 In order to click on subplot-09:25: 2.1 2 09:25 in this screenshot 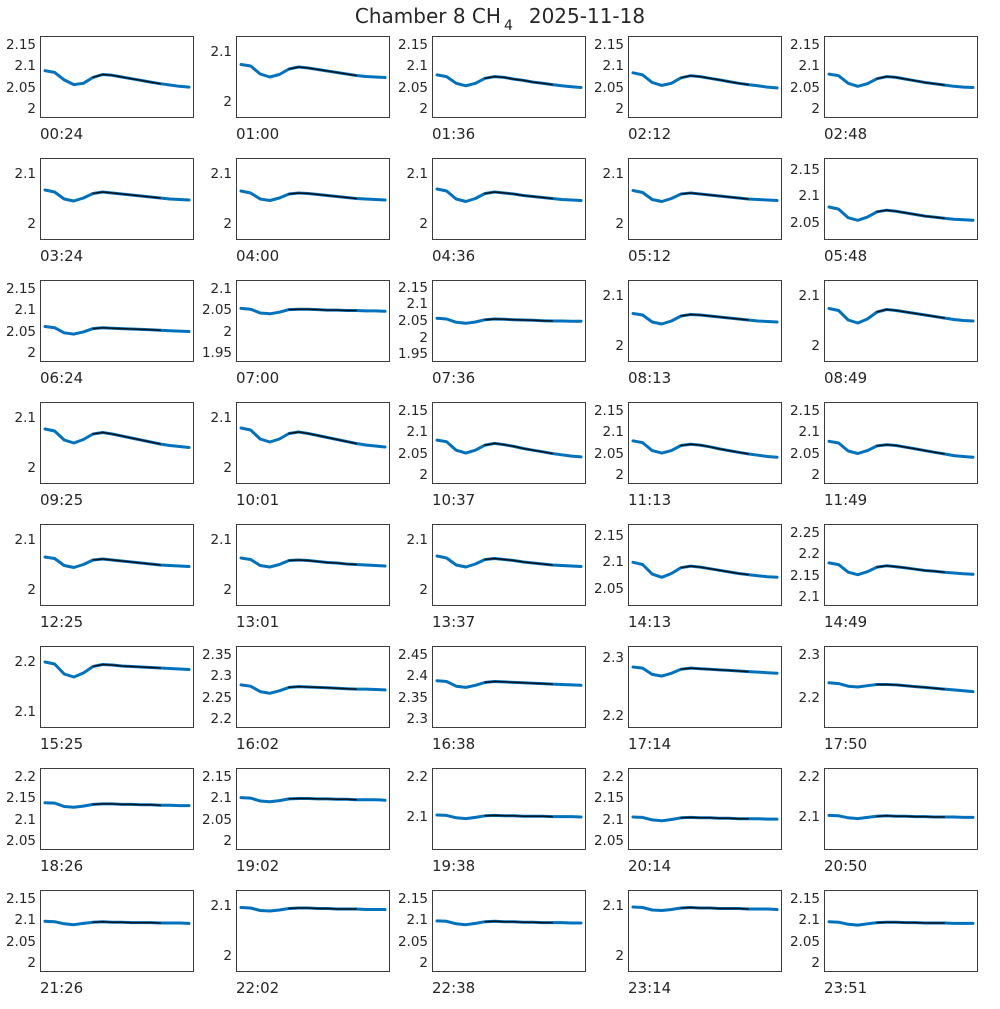, I will do `click(100, 457)`.